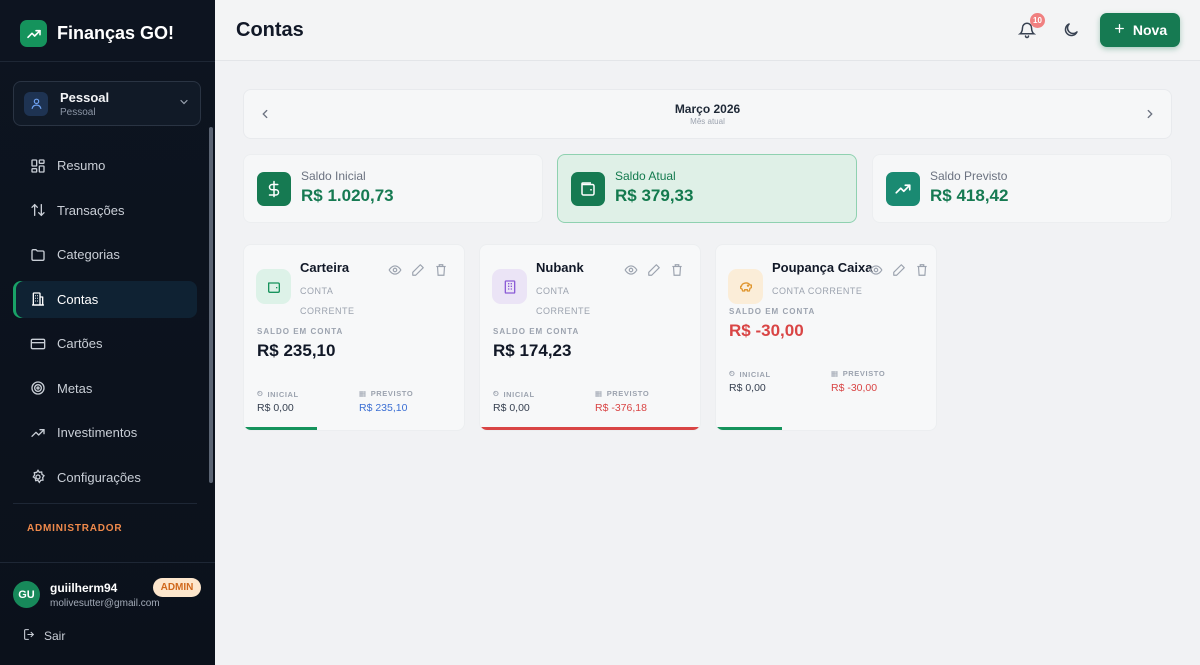 The width and height of the screenshot is (1200, 665). What do you see at coordinates (1037, 20) in the screenshot?
I see `notification-badge: 10` at bounding box center [1037, 20].